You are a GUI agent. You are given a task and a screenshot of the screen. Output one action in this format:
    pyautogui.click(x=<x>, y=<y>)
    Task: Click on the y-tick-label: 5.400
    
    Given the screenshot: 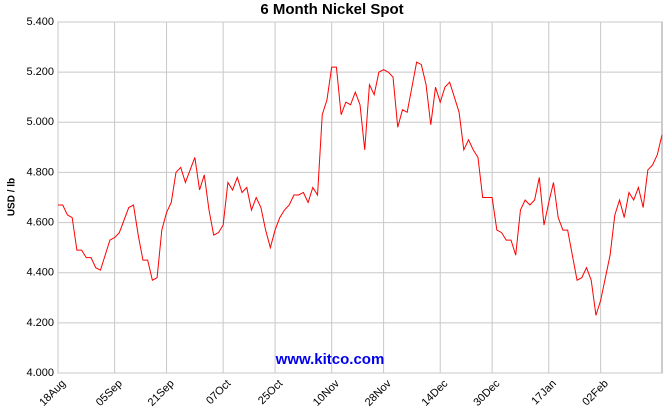 What is the action you would take?
    pyautogui.click(x=40, y=22)
    